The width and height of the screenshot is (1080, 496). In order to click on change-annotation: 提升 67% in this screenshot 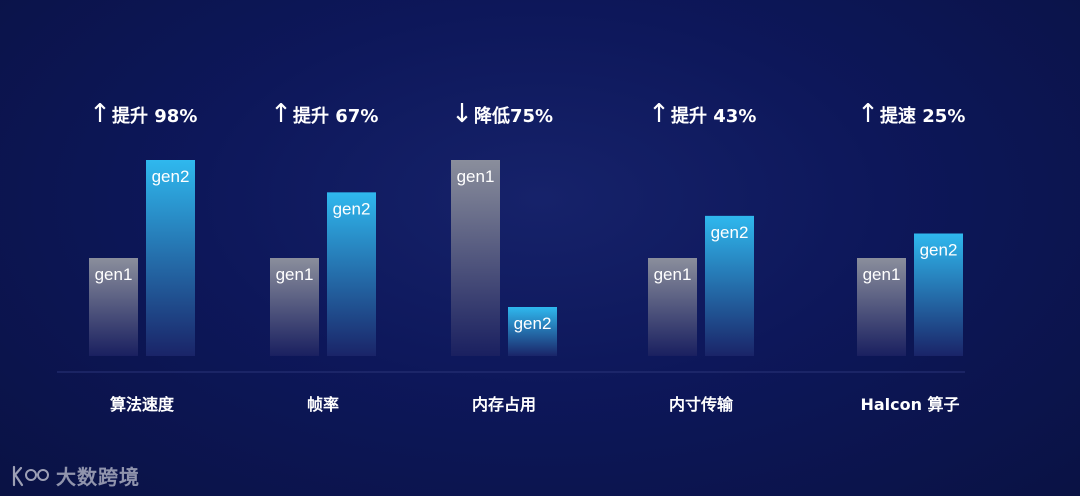, I will do `click(335, 116)`.